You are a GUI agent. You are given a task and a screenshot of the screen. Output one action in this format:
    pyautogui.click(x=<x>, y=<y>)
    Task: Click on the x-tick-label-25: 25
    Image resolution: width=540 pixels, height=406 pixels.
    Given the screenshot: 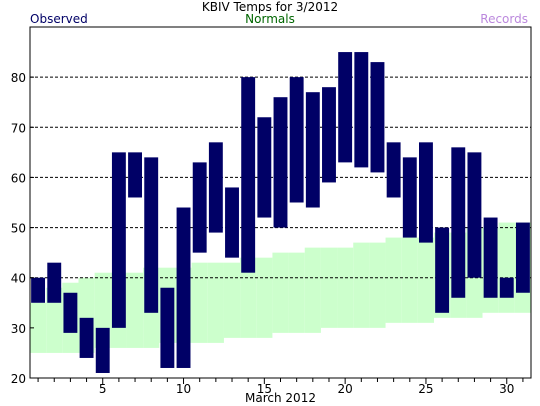 What is the action you would take?
    pyautogui.click(x=425, y=389)
    